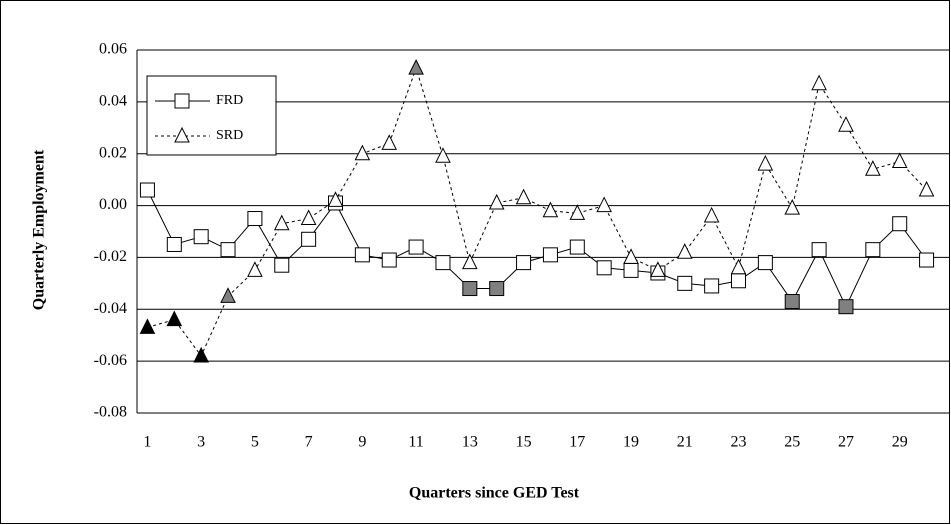 Image resolution: width=951 pixels, height=525 pixels. Describe the element at coordinates (415, 442) in the screenshot. I see `x-tick-label: 11` at that location.